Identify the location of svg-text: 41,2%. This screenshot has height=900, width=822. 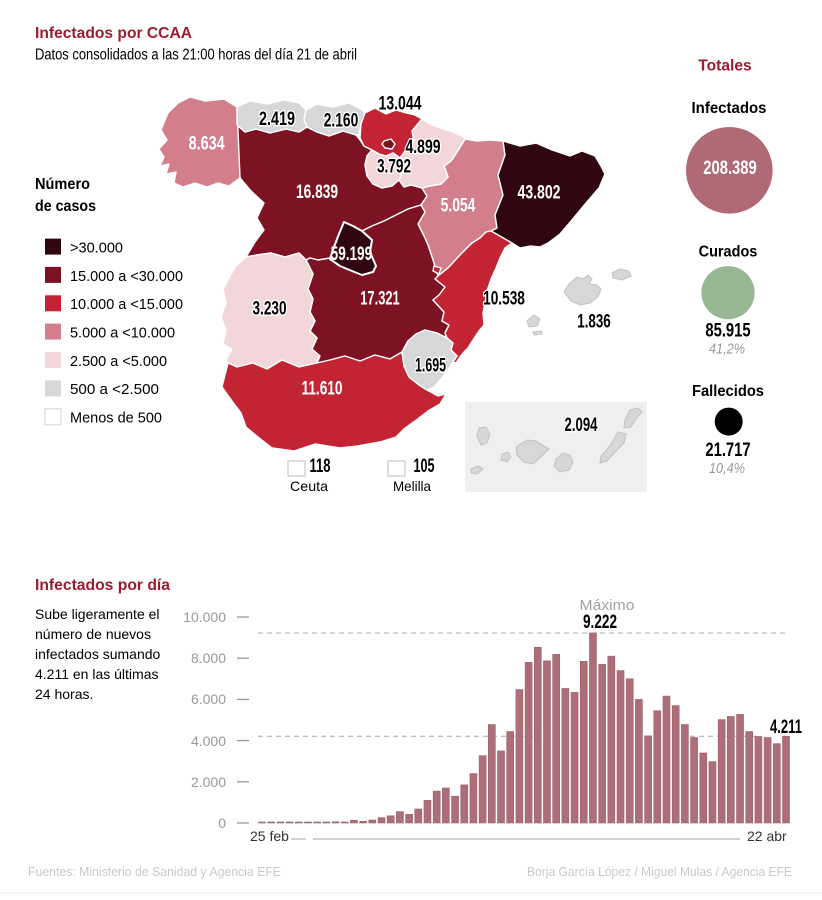
(727, 348).